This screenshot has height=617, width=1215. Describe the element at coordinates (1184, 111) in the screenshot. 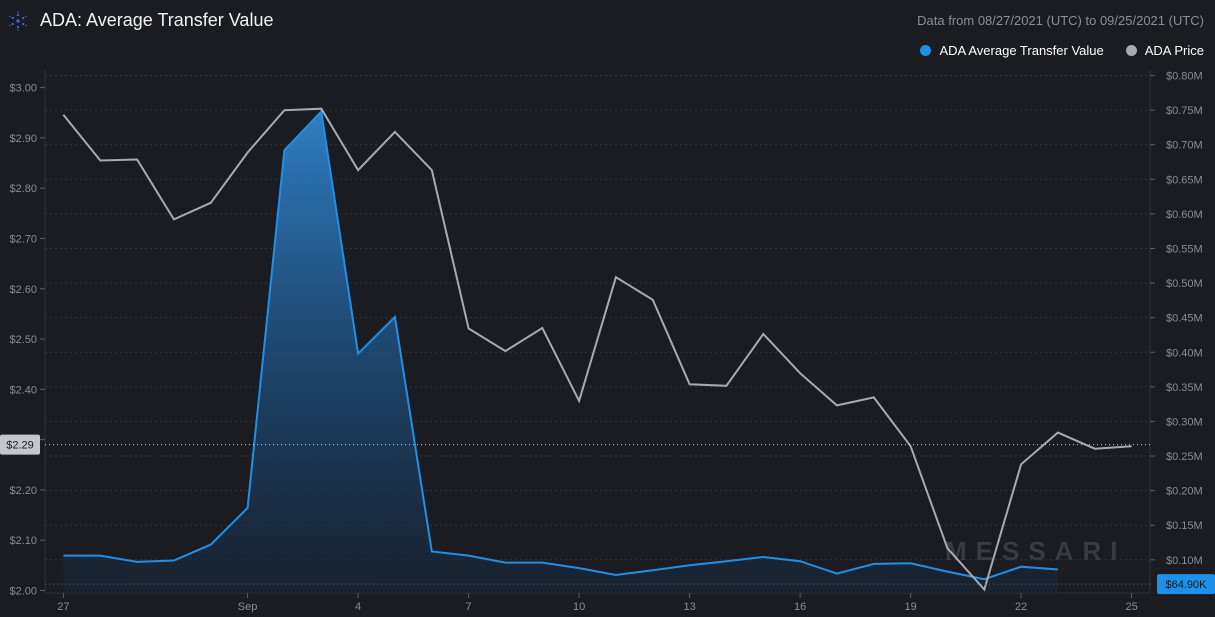

I see `right-tick-label: $0.75M` at that location.